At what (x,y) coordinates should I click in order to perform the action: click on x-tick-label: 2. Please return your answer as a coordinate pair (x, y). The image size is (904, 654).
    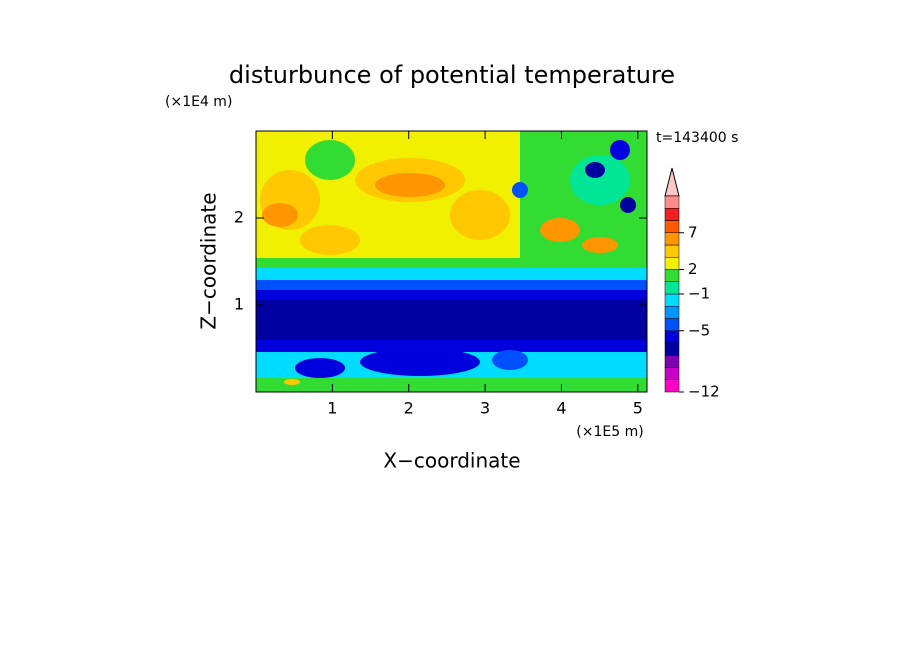
    Looking at the image, I should click on (409, 408).